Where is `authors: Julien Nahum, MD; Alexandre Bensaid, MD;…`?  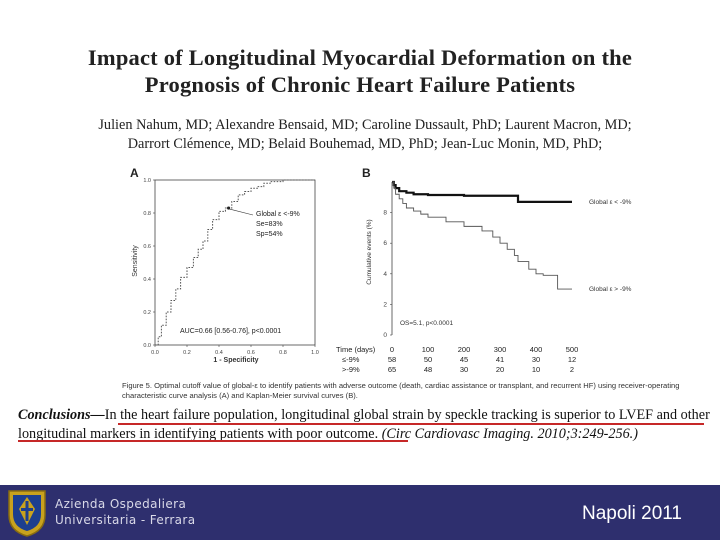
authors: Julien Nahum, MD; Alexandre Bensaid, MD;… is located at coordinates (365, 135).